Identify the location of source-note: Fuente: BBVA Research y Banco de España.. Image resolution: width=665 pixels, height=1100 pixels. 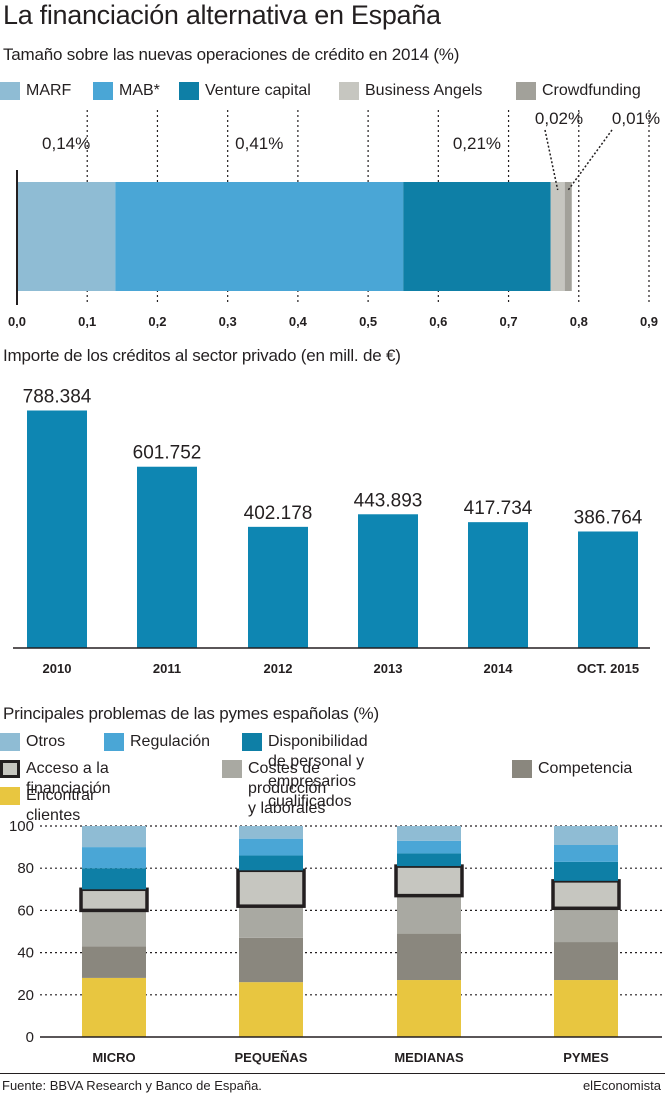
(132, 1085).